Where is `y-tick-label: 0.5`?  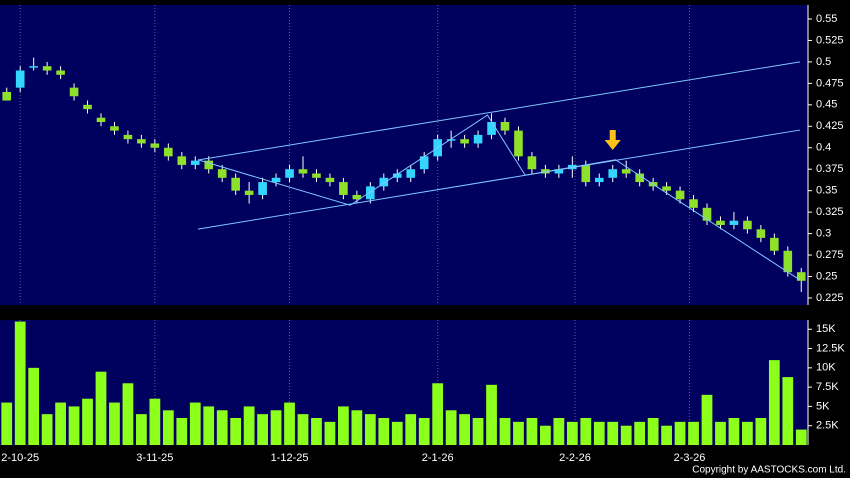 y-tick-label: 0.5 is located at coordinates (823, 62).